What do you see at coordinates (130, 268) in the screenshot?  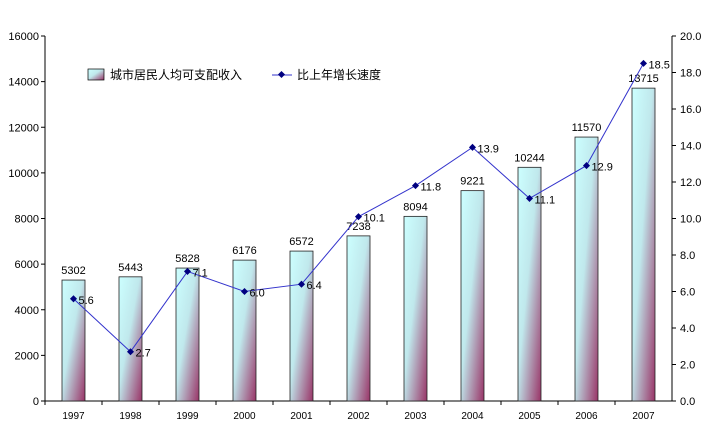 I see `bar-value-label: 5443` at bounding box center [130, 268].